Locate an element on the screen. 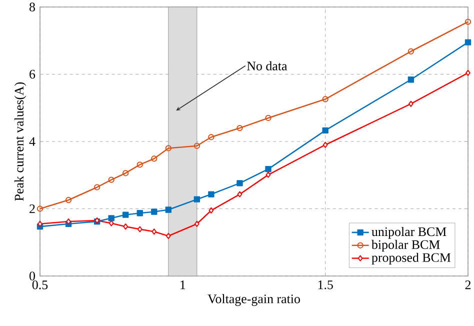  legend-label: proposed BCM is located at coordinates (411, 258).